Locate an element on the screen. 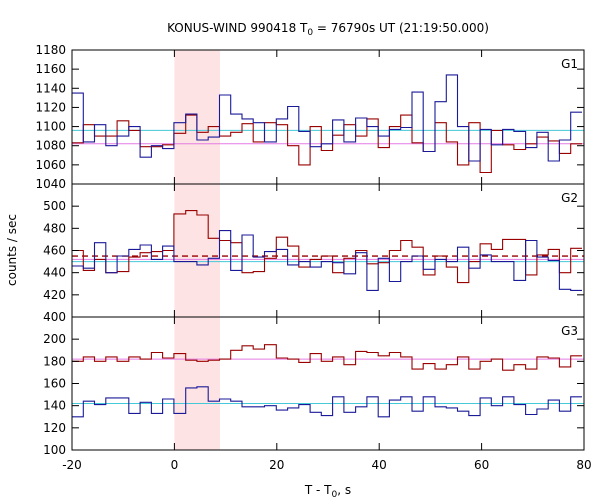  burst-highlight-band is located at coordinates (197, 250).